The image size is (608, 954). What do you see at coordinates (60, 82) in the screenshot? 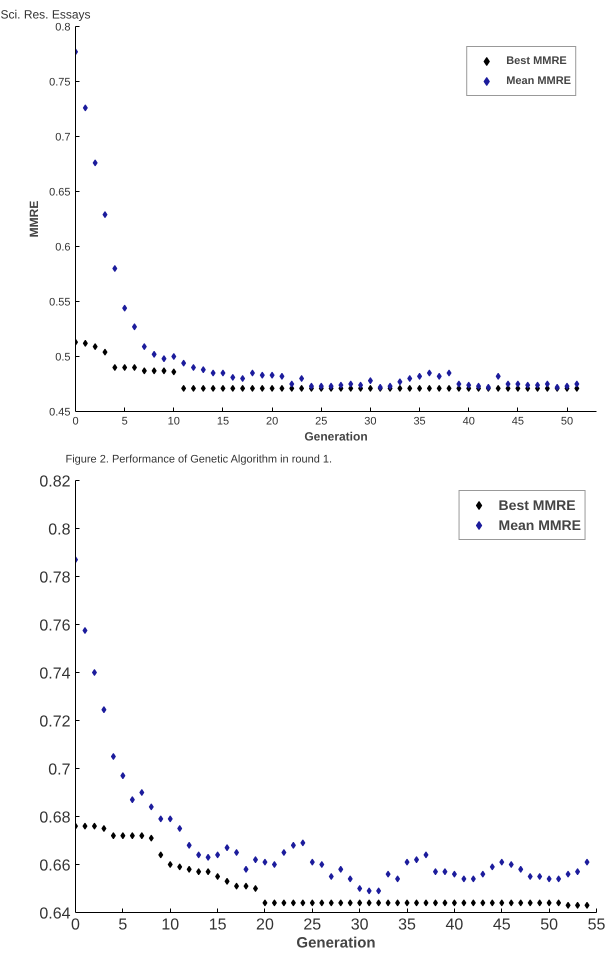
I see `y-tick-label: 0.75` at bounding box center [60, 82].